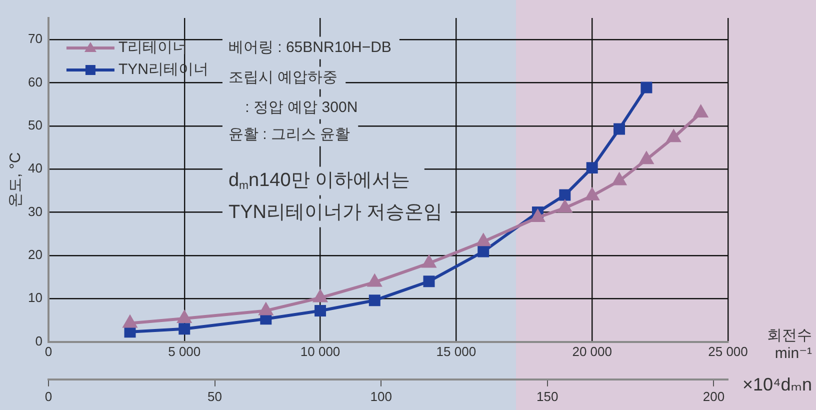 The height and width of the screenshot is (410, 816). What do you see at coordinates (381, 396) in the screenshot?
I see `x2-tick-label: 100` at bounding box center [381, 396].